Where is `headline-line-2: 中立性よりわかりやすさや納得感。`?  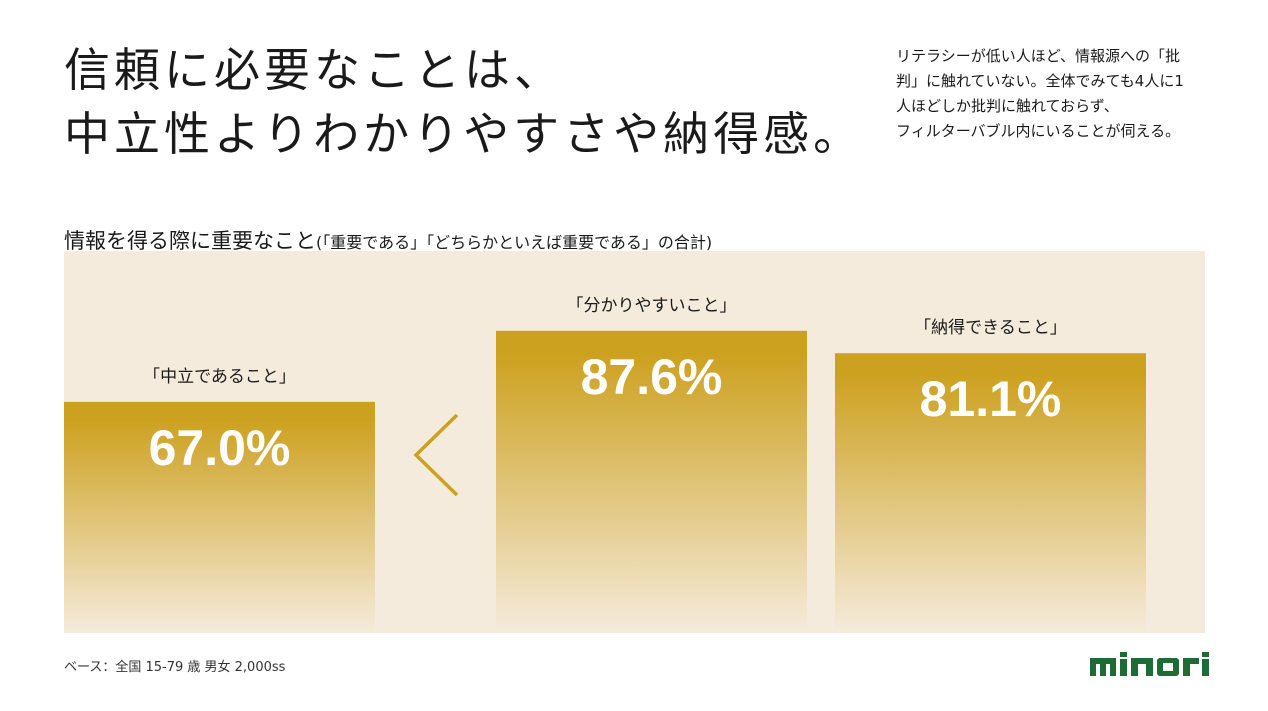 headline-line-2: 中立性よりわかりやすさや納得感。 is located at coordinates (464, 134).